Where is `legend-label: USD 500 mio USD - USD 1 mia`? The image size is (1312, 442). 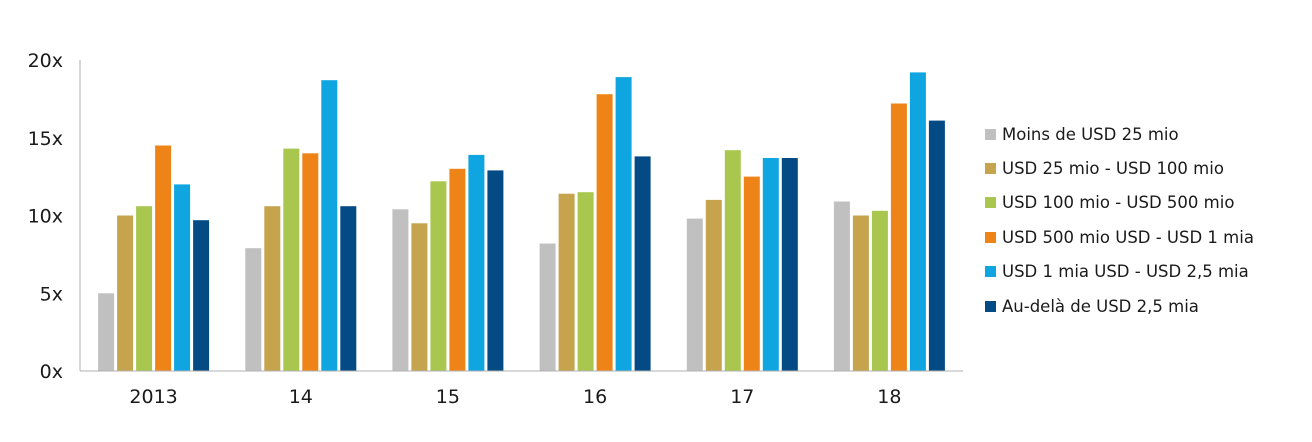 legend-label: USD 500 mio USD - USD 1 mia is located at coordinates (1128, 237).